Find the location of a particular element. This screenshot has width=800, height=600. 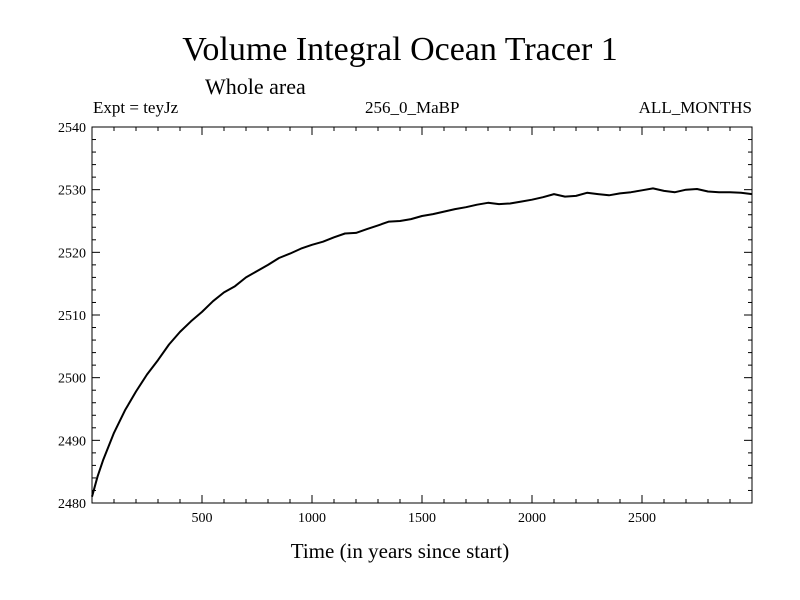

y-tick-label: 2530 is located at coordinates (72, 191).